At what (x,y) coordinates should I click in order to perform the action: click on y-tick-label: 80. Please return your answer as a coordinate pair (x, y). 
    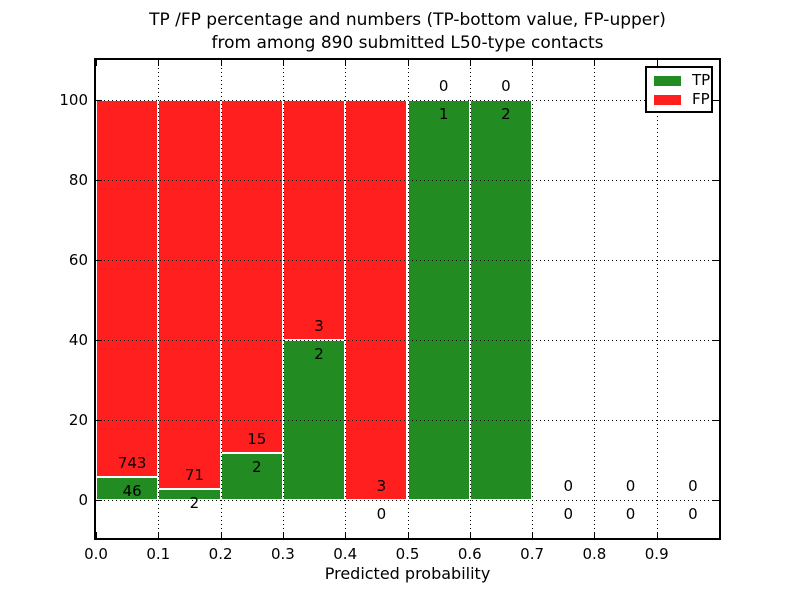
    Looking at the image, I should click on (78, 180).